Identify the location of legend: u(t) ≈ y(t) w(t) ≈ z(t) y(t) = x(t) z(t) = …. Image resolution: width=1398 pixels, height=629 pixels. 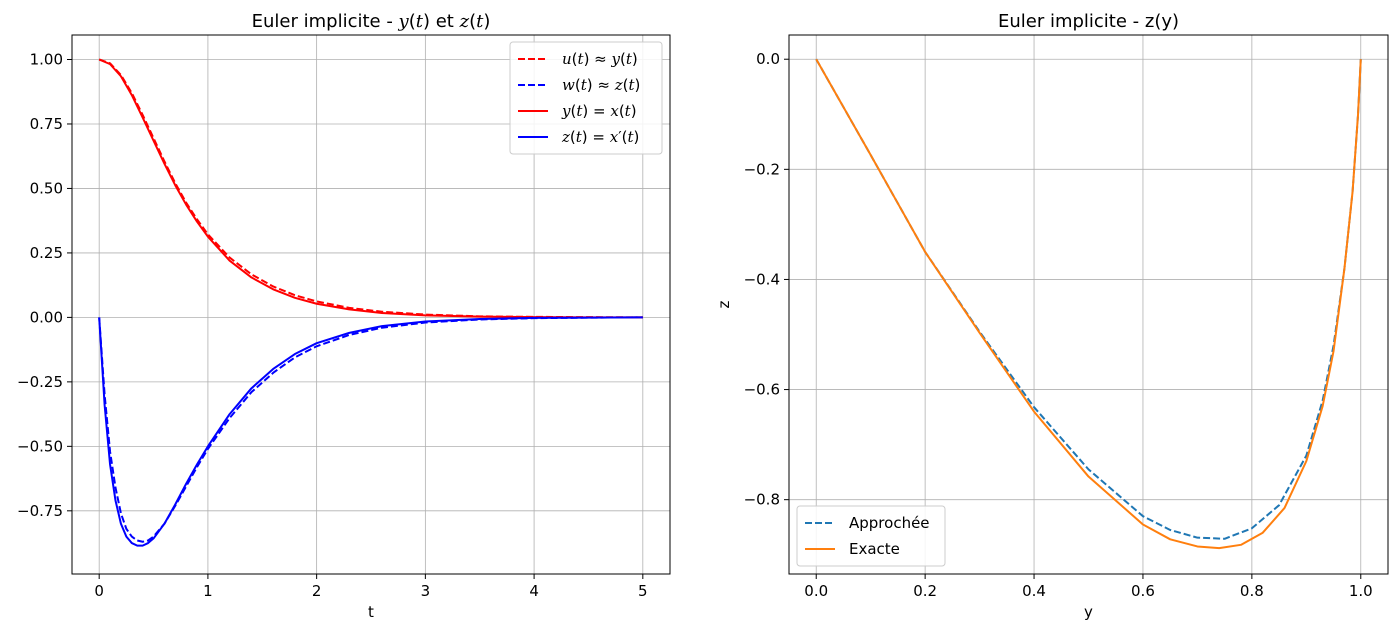
(586, 98).